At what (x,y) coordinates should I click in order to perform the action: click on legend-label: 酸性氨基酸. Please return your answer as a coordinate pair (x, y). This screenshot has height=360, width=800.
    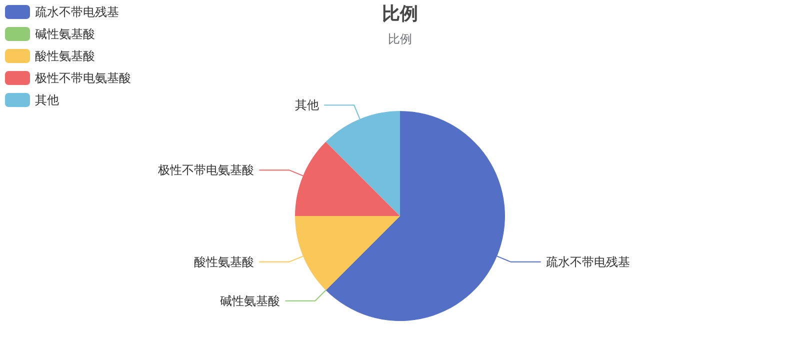
    Looking at the image, I should click on (65, 56).